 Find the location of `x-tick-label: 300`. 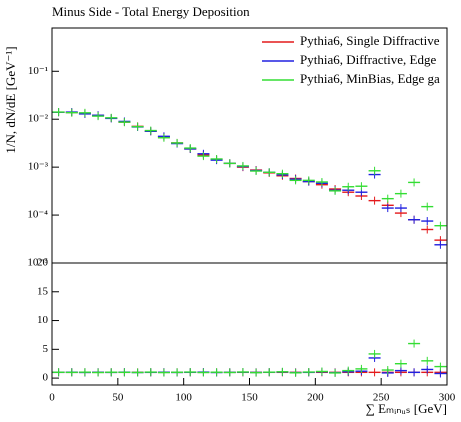

x-tick-label: 300 is located at coordinates (447, 398).